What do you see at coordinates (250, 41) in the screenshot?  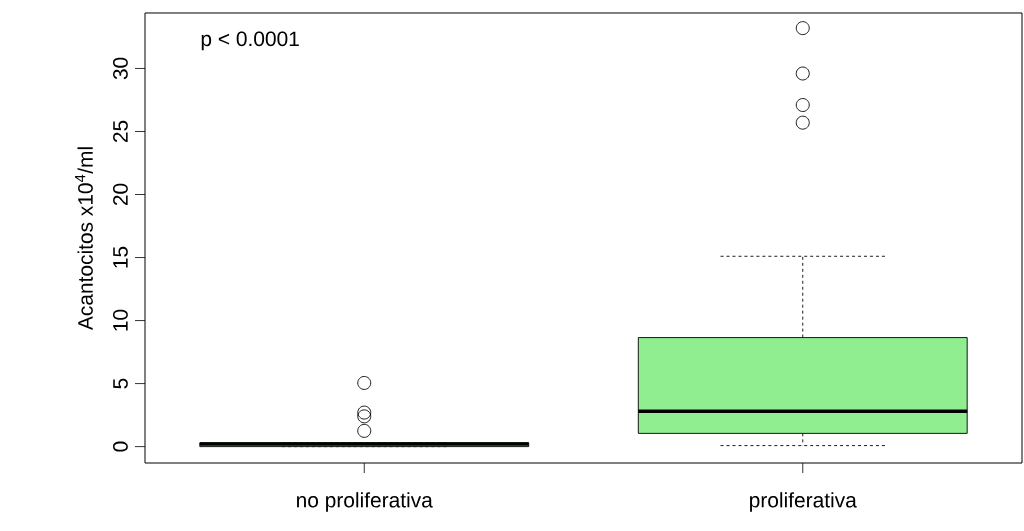 I see `annotation: p < 0.0001` at bounding box center [250, 41].